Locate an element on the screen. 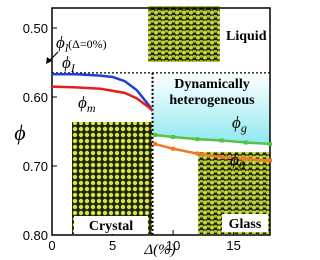  series-label-sub: 0 is located at coordinates (242, 165).